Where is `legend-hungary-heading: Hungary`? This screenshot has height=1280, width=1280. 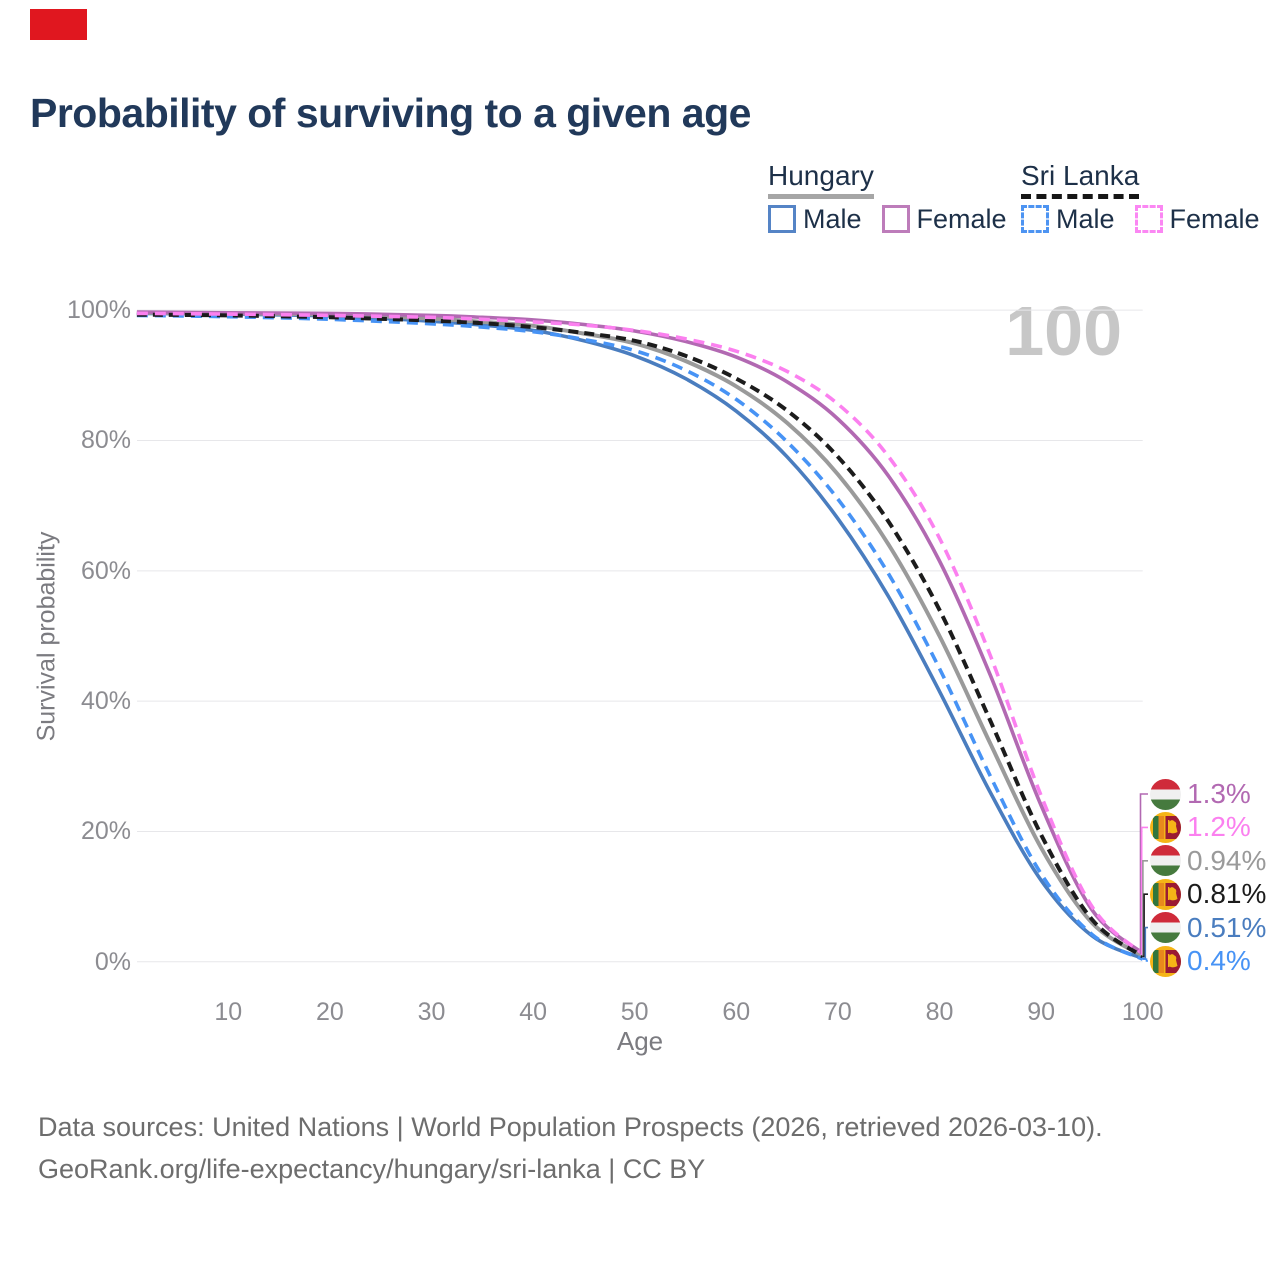 legend-hungary-heading: Hungary is located at coordinates (821, 179).